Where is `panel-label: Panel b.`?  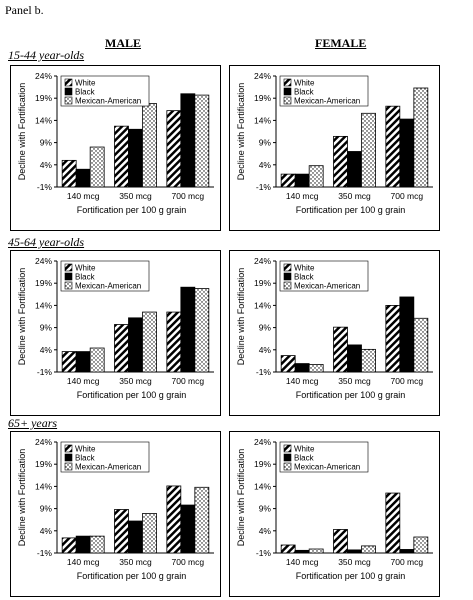 panel-label: Panel b. is located at coordinates (24, 10).